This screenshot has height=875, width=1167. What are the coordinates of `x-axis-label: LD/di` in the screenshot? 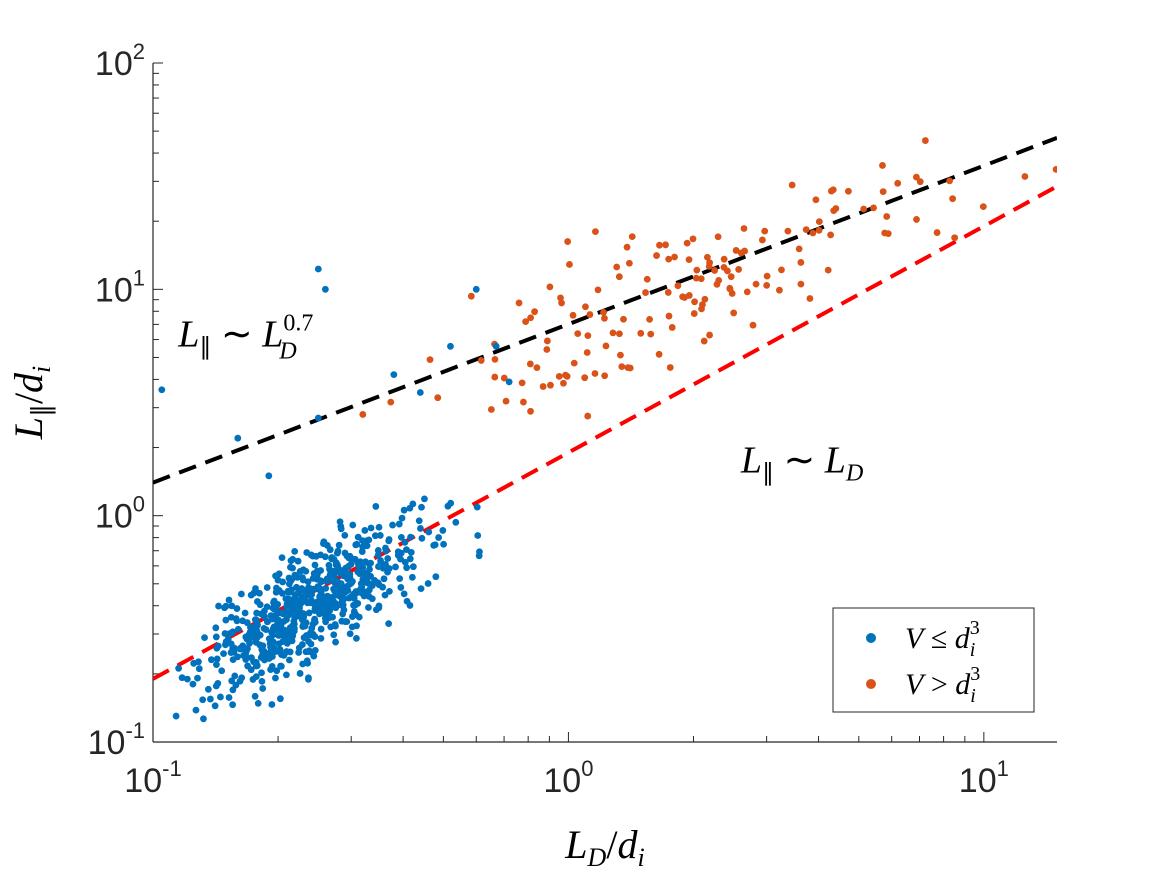 It's located at (604, 847).